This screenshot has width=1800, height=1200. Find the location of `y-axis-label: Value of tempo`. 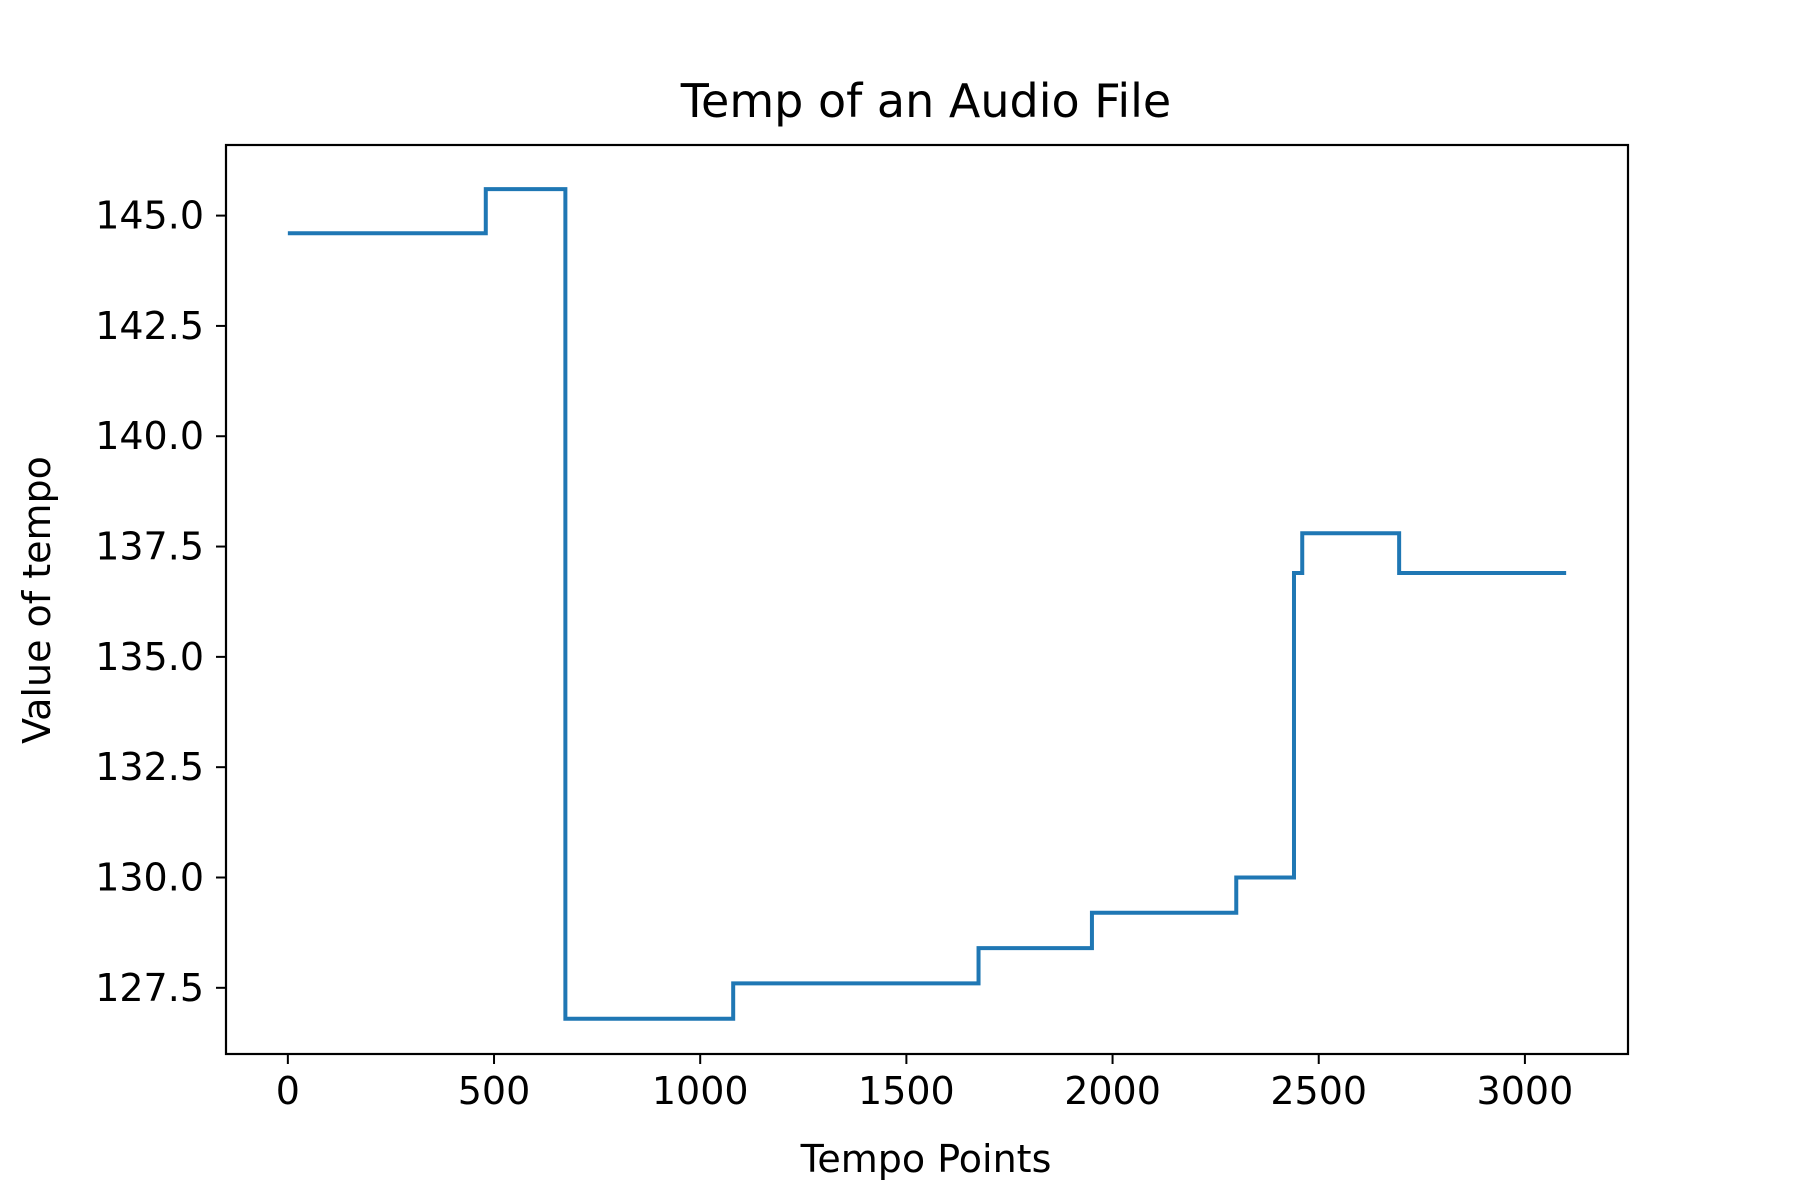

y-axis-label: Value of tempo is located at coordinates (37, 600).